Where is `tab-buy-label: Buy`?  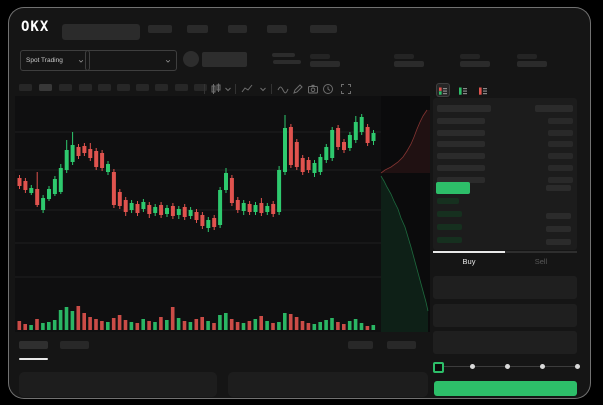
tab-buy-label: Buy is located at coordinates (469, 261).